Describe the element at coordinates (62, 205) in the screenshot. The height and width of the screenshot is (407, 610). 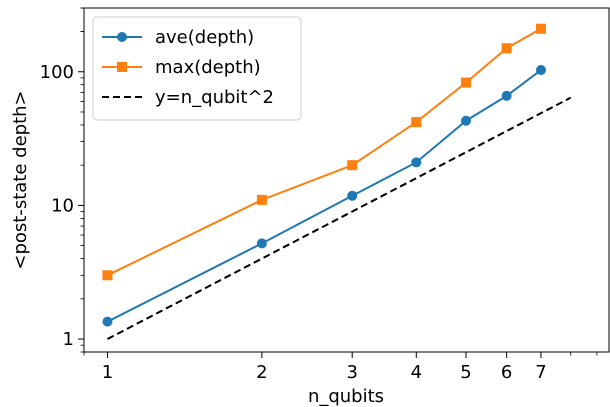
I see `y-tick-label: 10` at that location.